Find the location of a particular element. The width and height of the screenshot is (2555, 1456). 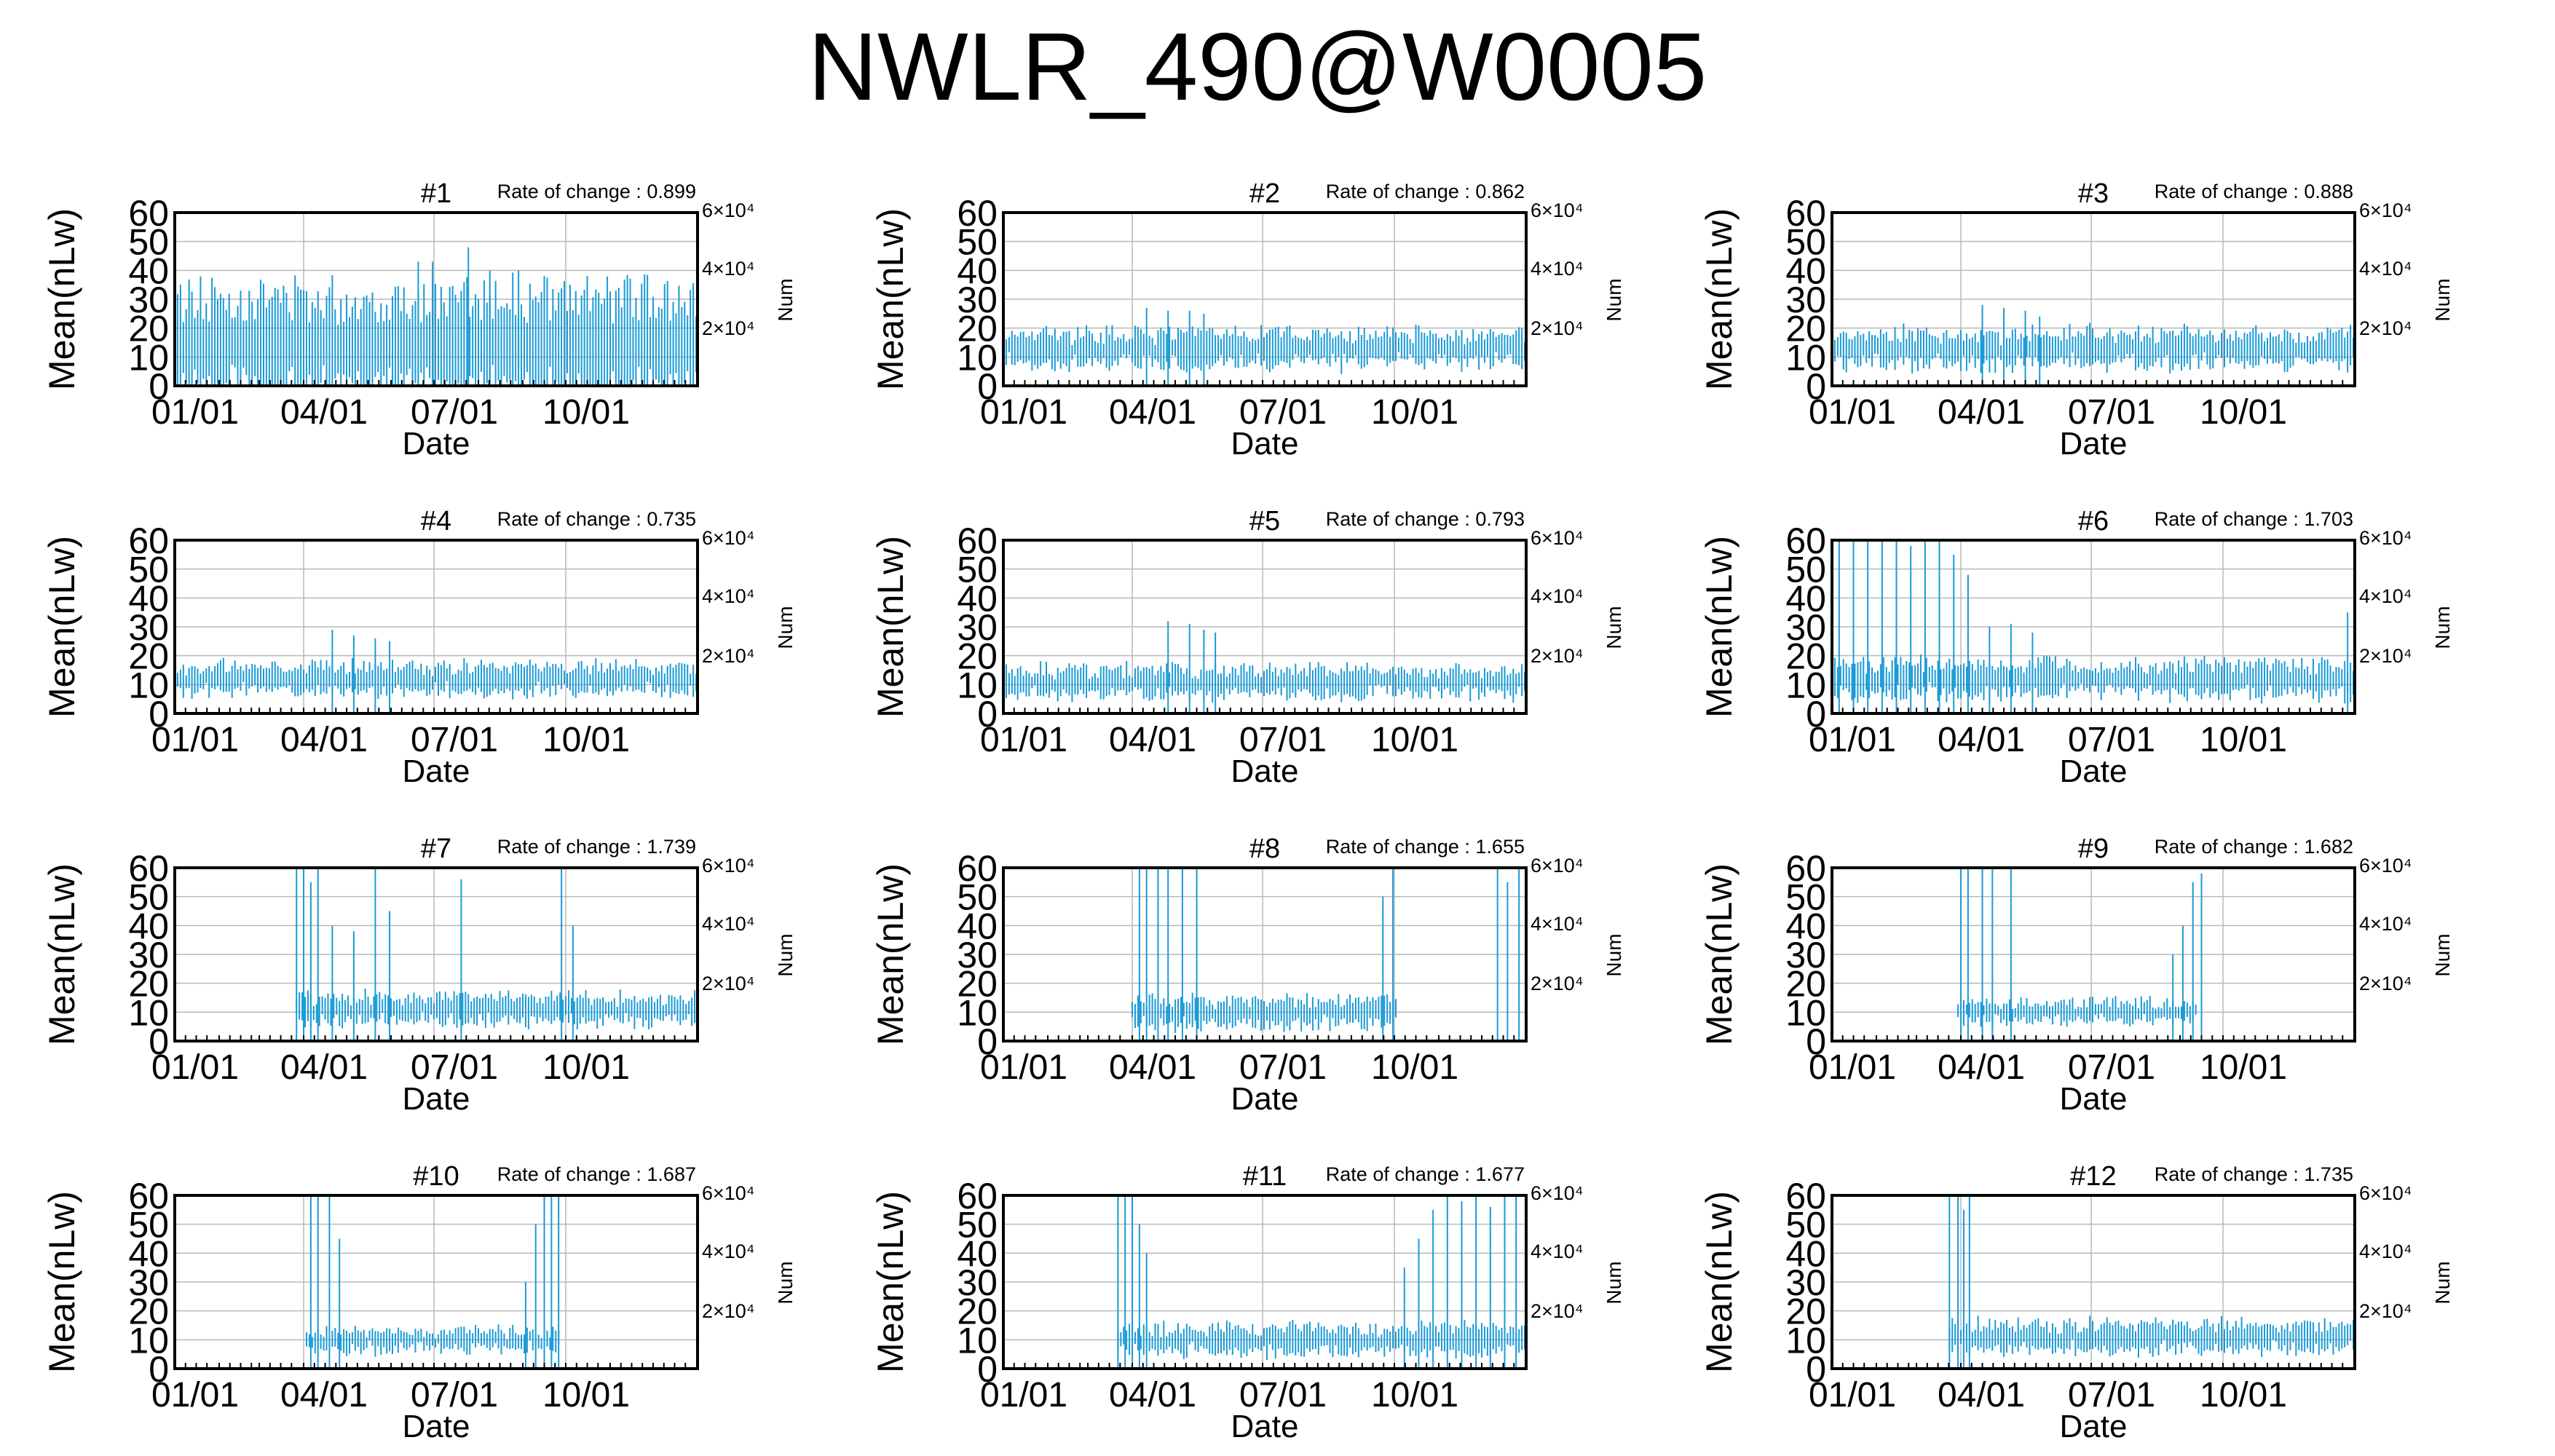

rate-of-change-label: Rate of change : 1.682 is located at coordinates (2254, 847).